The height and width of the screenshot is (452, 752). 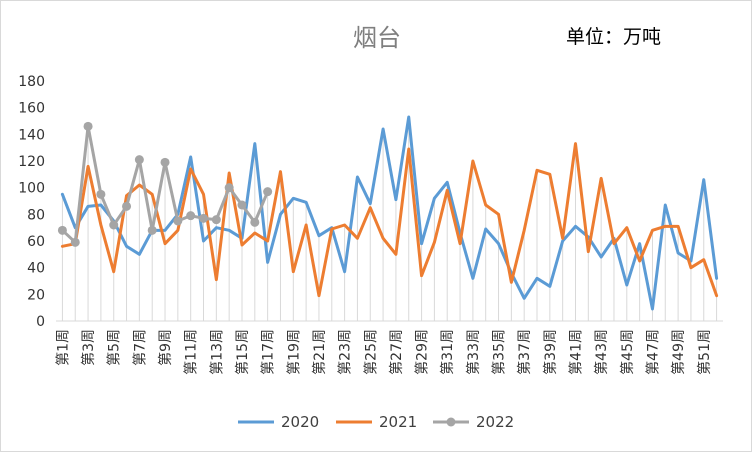 I want to click on chart-title: 烟台, so click(x=377, y=38).